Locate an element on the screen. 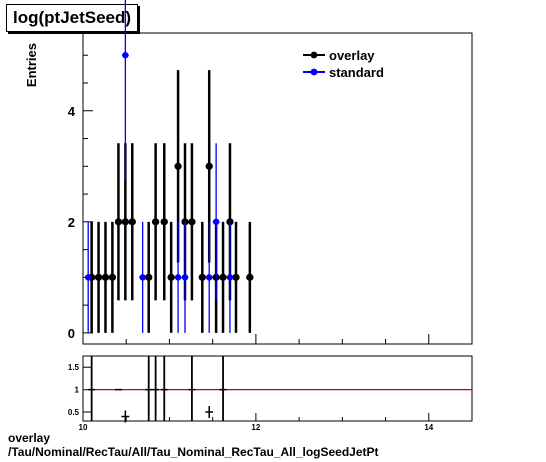 The height and width of the screenshot is (462, 546). legend: overlay standard is located at coordinates (343, 64).